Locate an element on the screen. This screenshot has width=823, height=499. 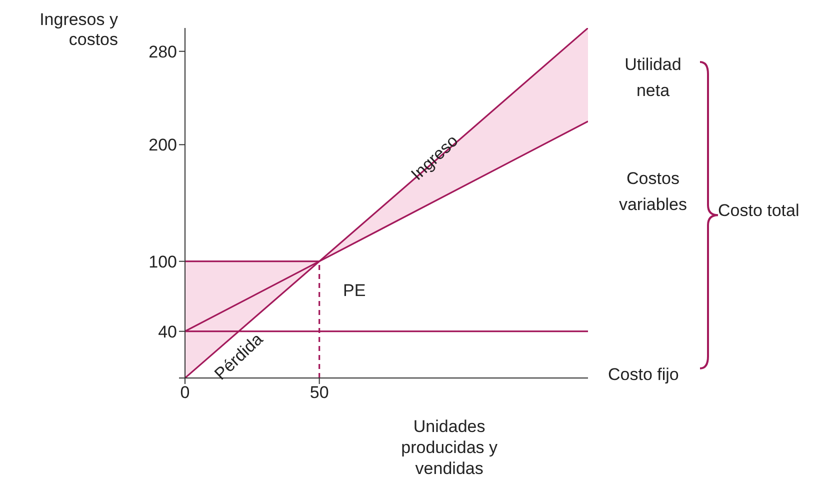
text: Costo total is located at coordinates (759, 211).